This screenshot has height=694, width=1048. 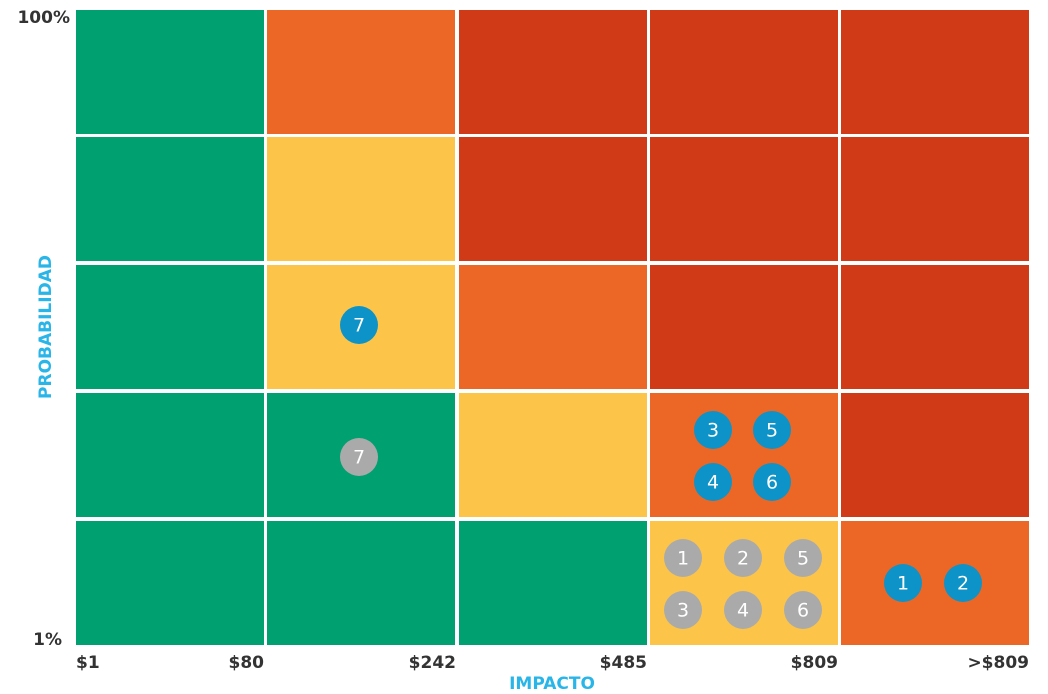 I want to click on y-top-label: 100%, so click(x=43, y=18).